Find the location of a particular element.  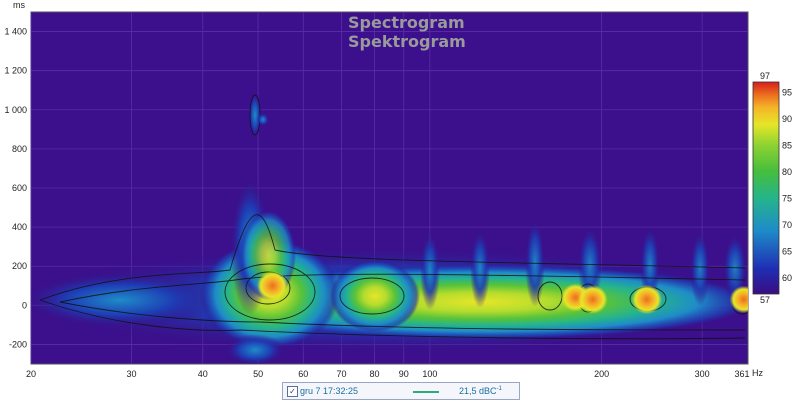

x-tick-label-end: 361 is located at coordinates (741, 374).